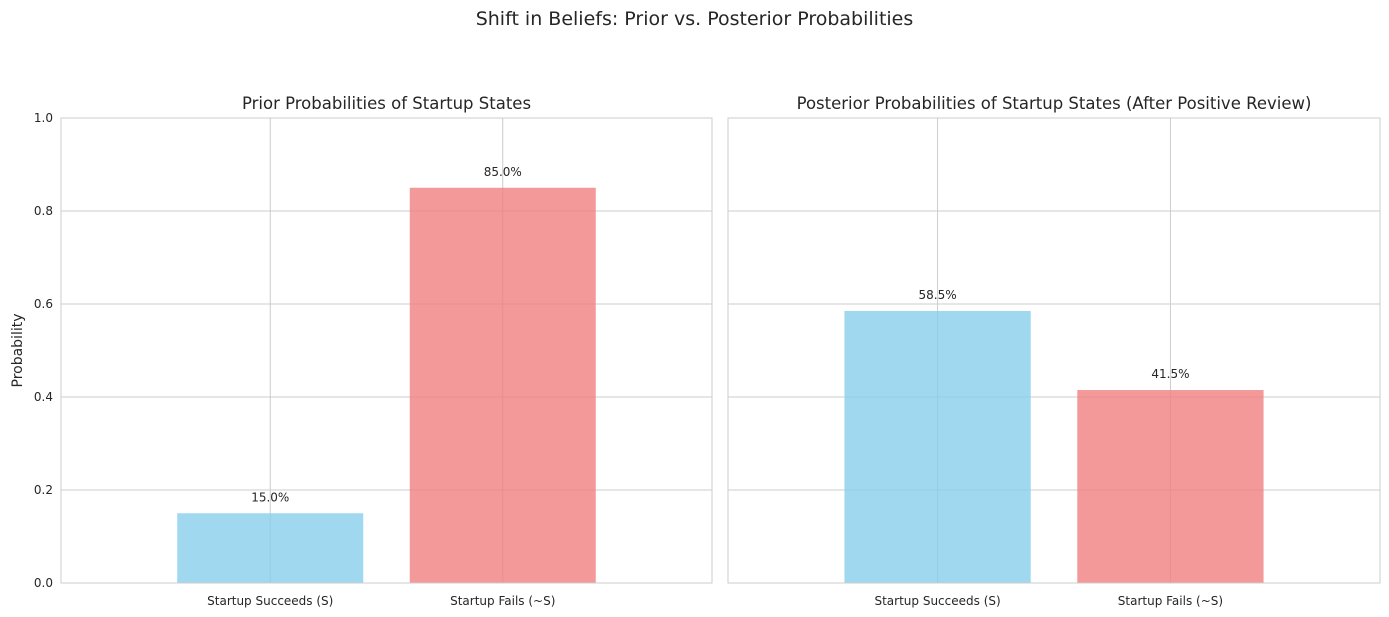 The width and height of the screenshot is (1389, 617). What do you see at coordinates (270, 497) in the screenshot?
I see `bar-value-label: 15.0%` at bounding box center [270, 497].